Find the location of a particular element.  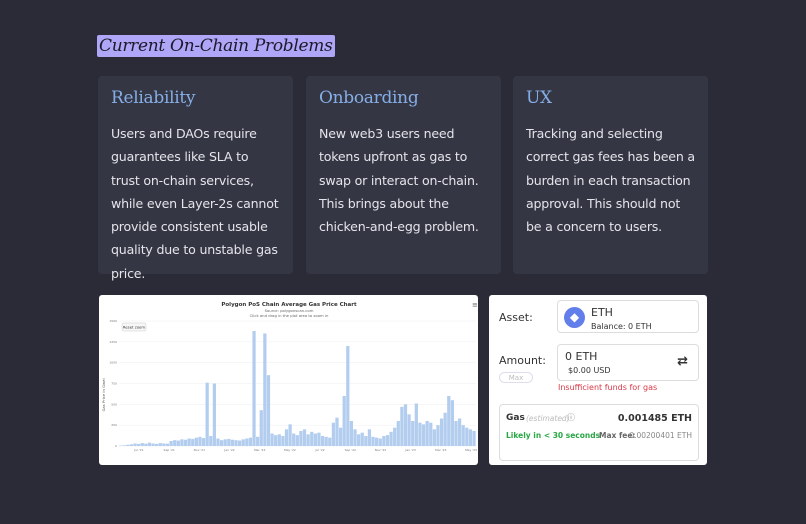

asset-label: Asset: is located at coordinates (516, 317).